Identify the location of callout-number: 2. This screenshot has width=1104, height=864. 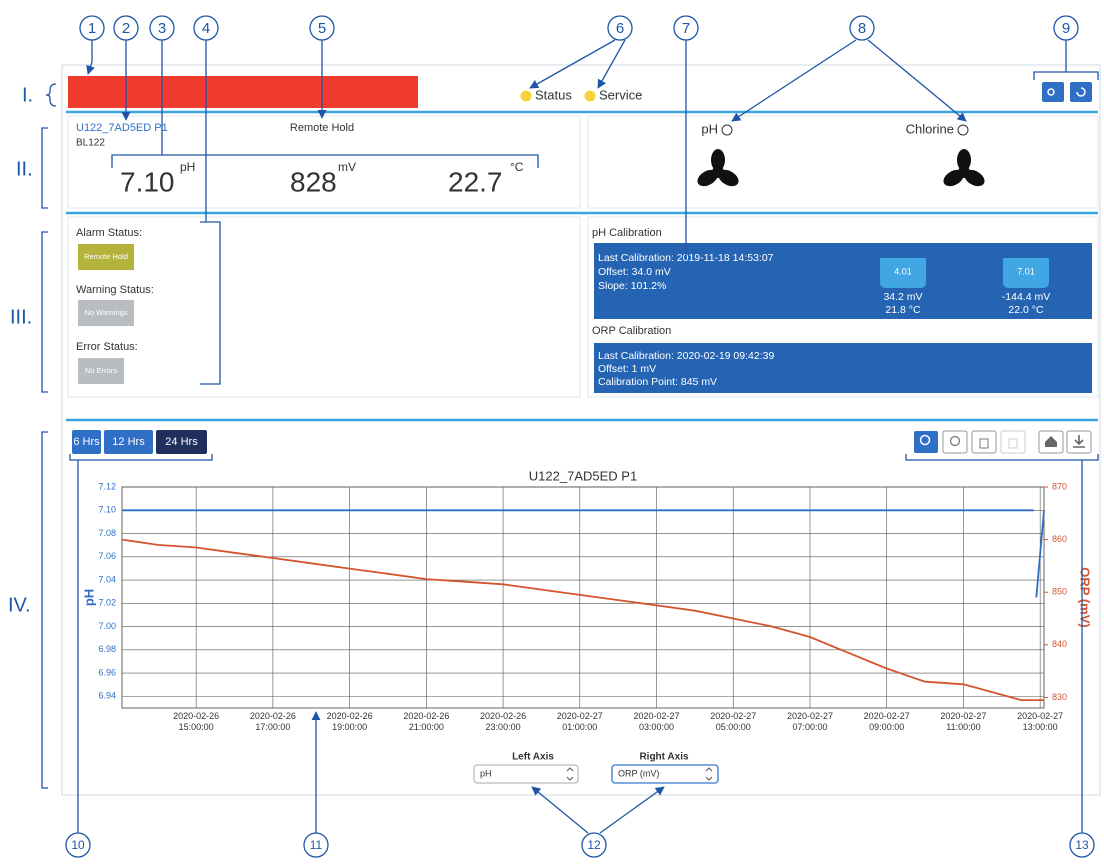
(126, 28).